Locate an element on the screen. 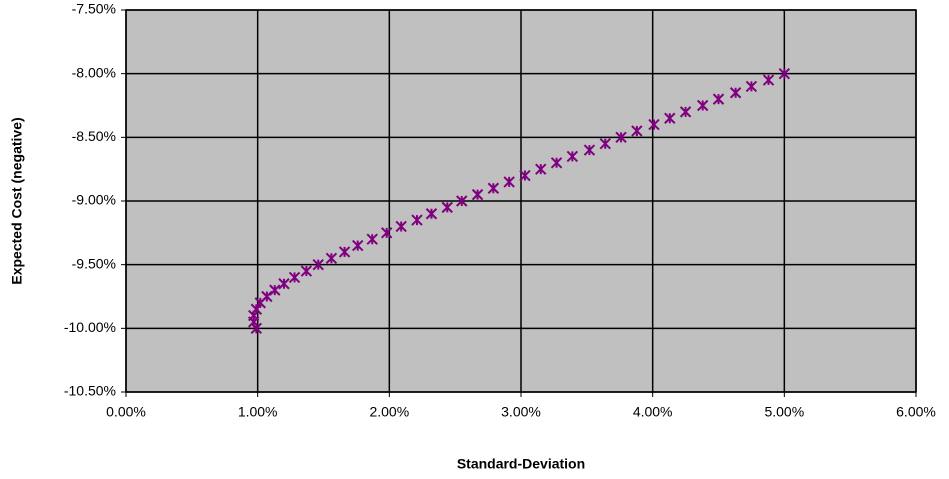  y-tick-label: -9.00% is located at coordinates (94, 200).